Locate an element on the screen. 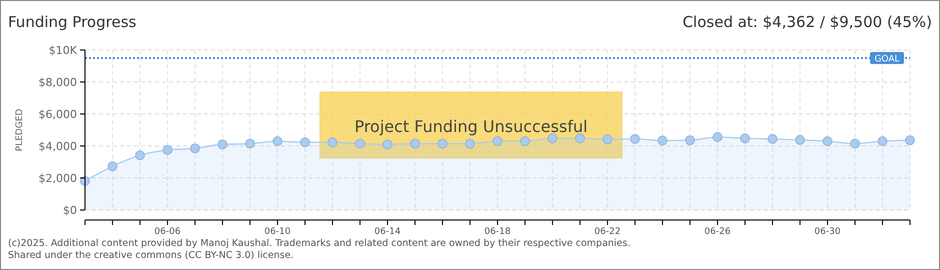 This screenshot has height=270, width=940. text: (c)2025. Additional content provided by Manoj Kaushal. Trademarks and related content are owned by their respective companies. is located at coordinates (319, 243).